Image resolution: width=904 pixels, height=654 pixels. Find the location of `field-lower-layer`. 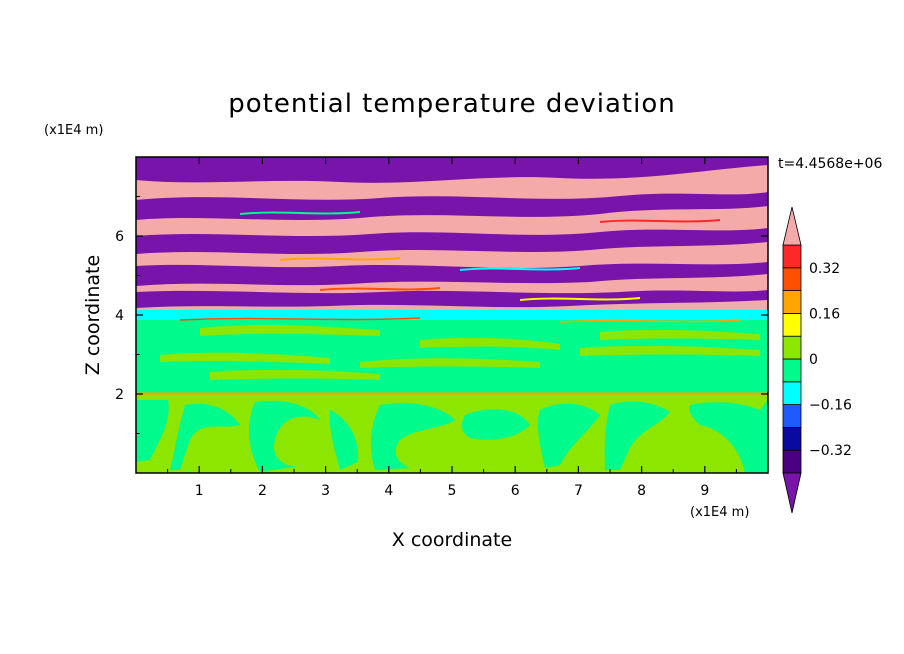

field-lower-layer is located at coordinates (452, 433).